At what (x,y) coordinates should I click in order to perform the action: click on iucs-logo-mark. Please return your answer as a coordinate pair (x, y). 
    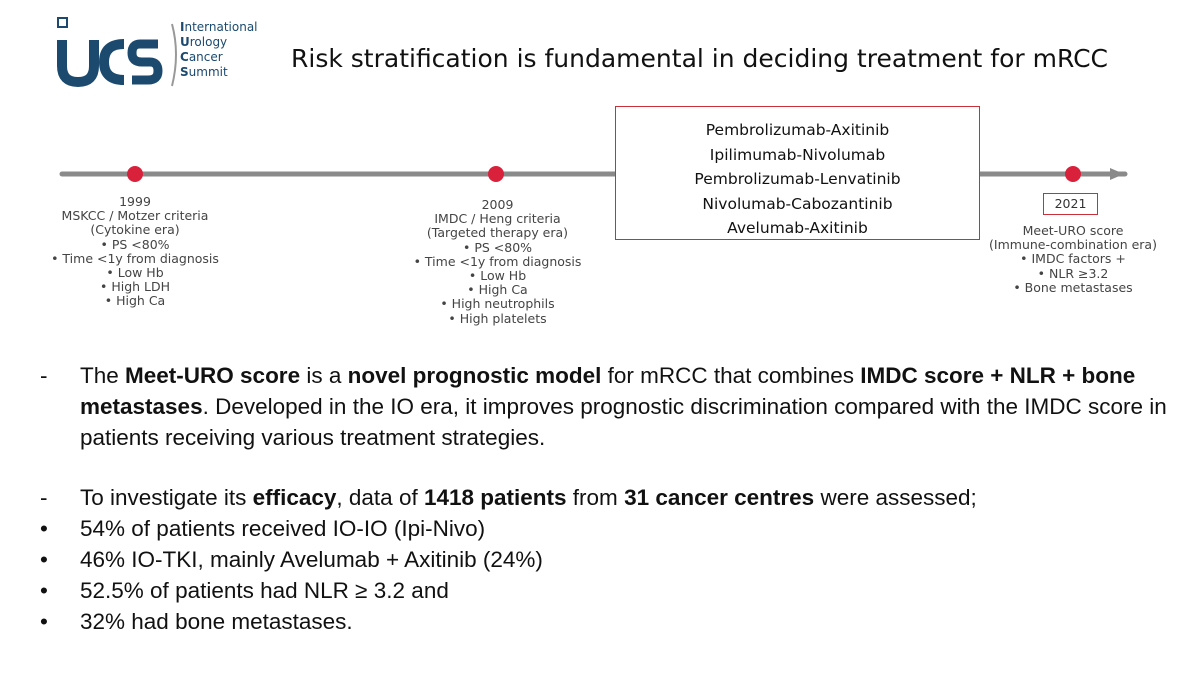
    Looking at the image, I should click on (117, 52).